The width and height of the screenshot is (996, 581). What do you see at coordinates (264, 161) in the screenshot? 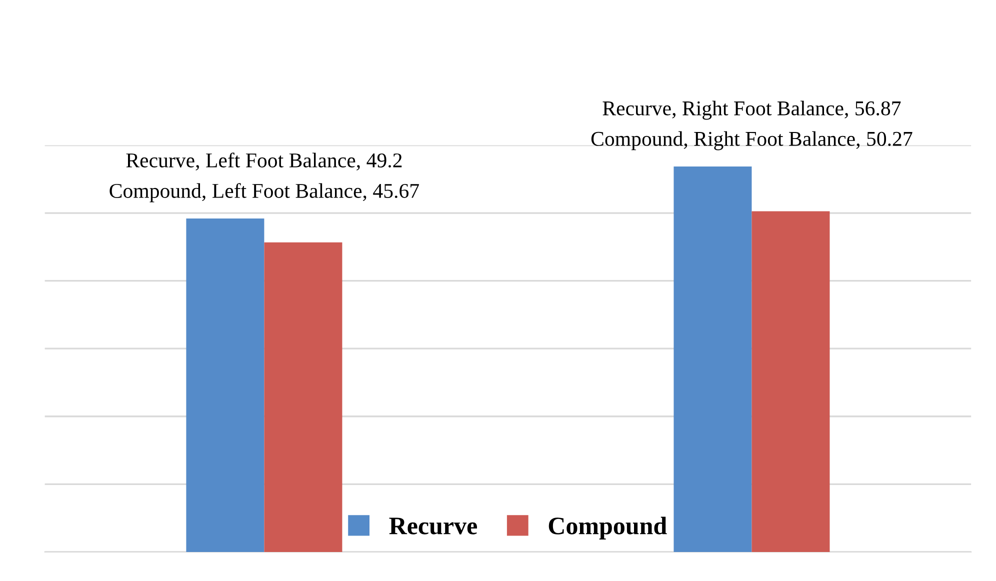
I see `data-label: Recurve, Left Foot Balance, 49.2` at bounding box center [264, 161].